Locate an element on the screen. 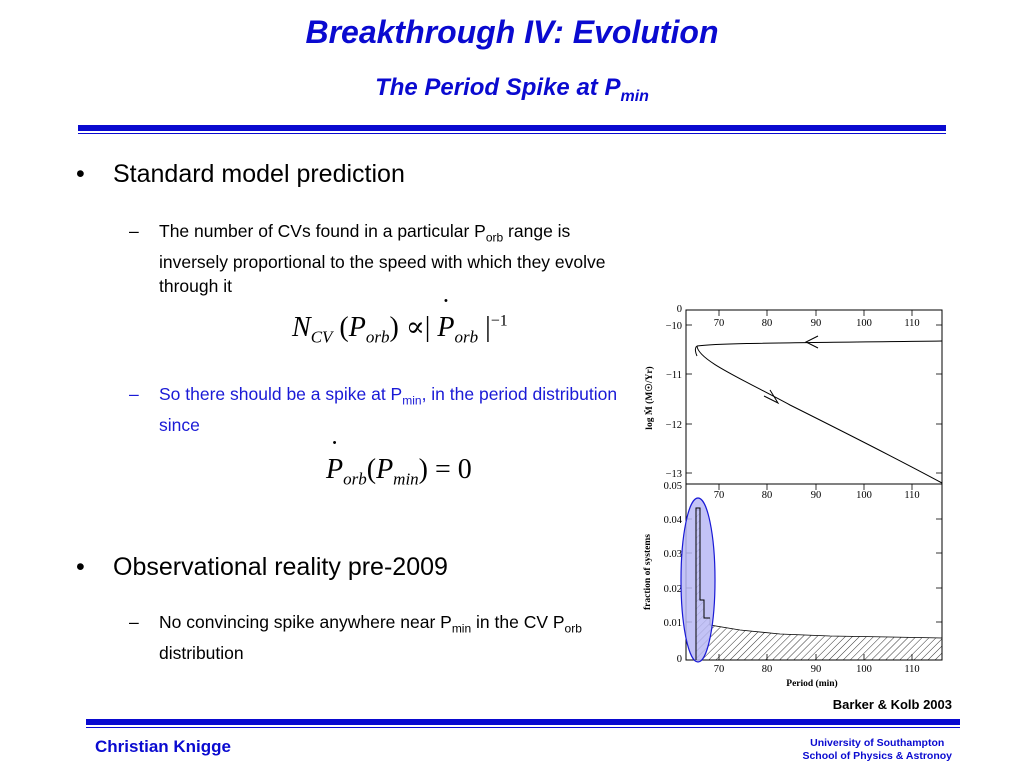 The width and height of the screenshot is (1024, 768). mdot-turn is located at coordinates (696, 351).